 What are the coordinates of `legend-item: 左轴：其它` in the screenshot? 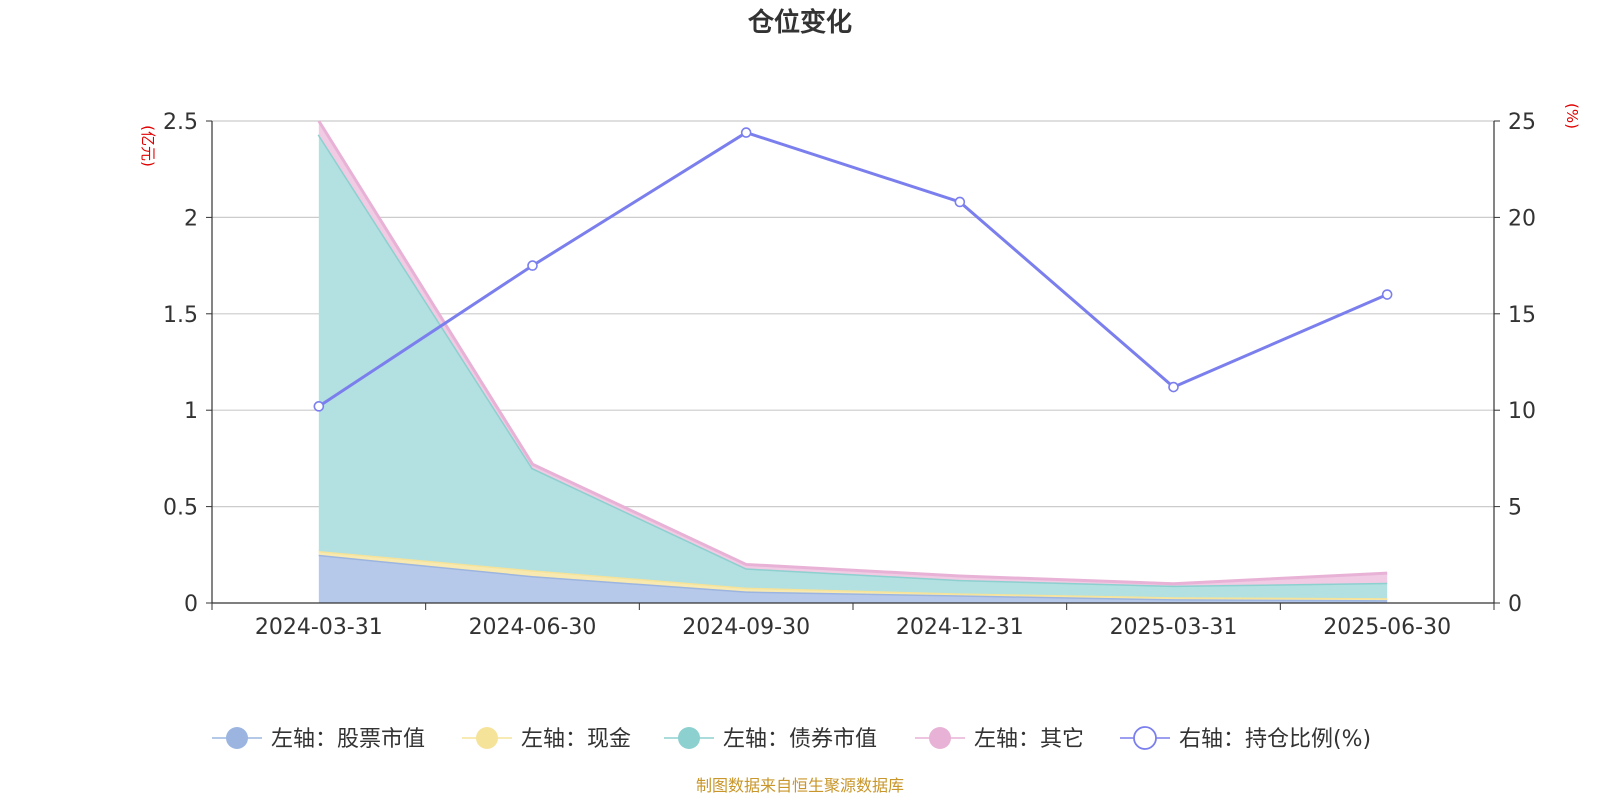 It's located at (999, 739).